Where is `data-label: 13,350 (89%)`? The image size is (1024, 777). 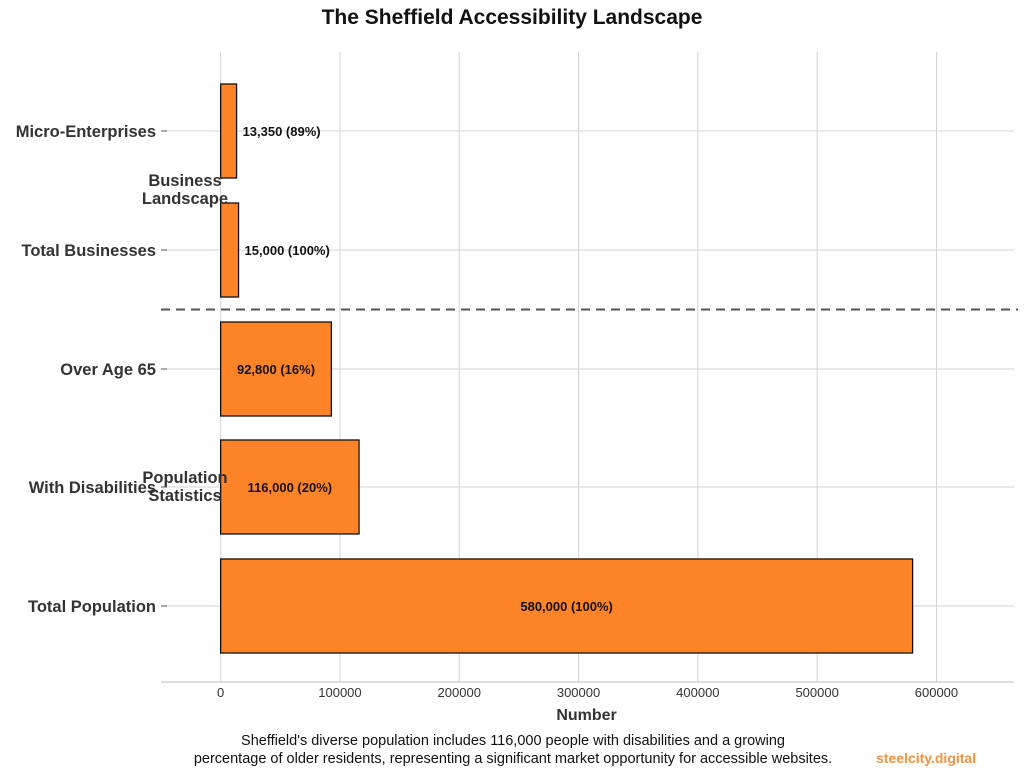 data-label: 13,350 (89%) is located at coordinates (282, 131).